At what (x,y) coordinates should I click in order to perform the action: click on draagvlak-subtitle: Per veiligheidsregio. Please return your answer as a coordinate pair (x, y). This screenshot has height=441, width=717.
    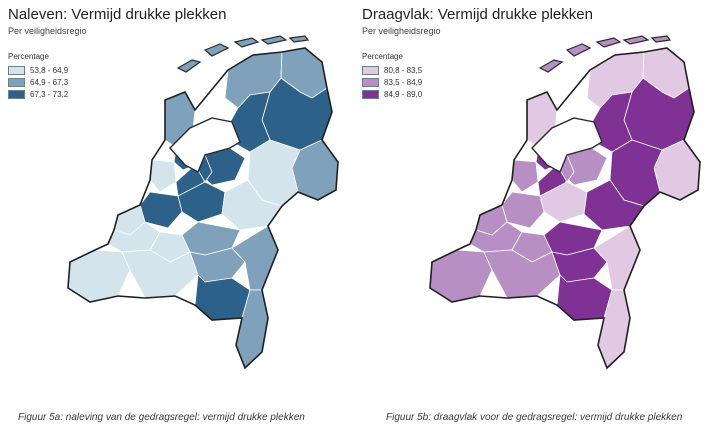
    Looking at the image, I should click on (401, 31).